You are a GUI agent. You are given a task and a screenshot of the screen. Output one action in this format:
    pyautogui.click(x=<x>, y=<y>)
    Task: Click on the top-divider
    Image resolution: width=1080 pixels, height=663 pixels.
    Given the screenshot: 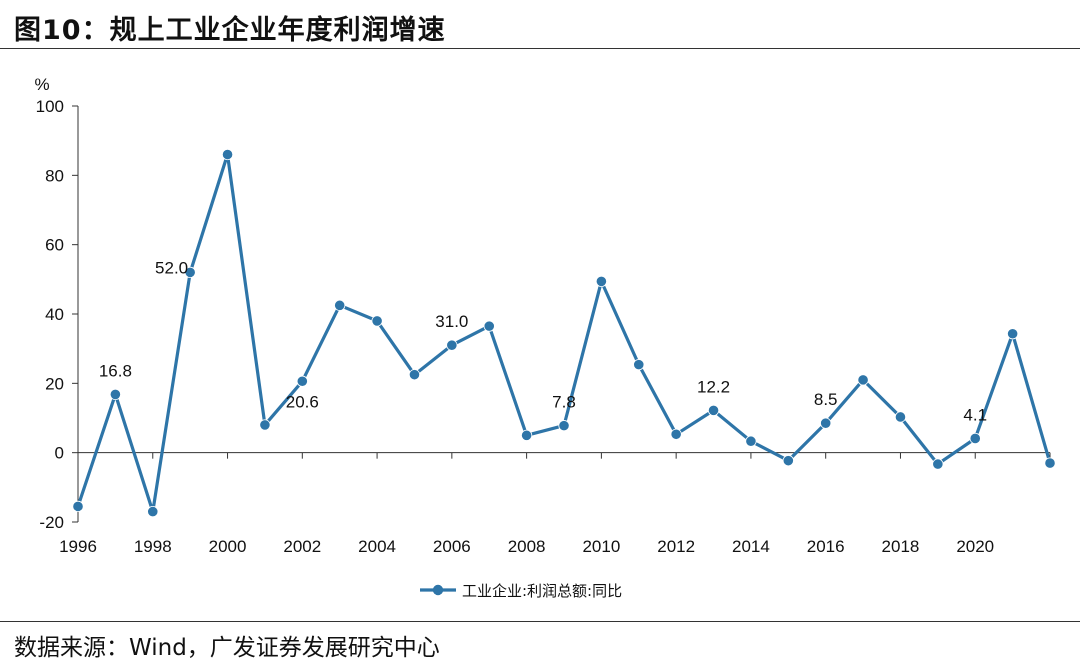 What is the action you would take?
    pyautogui.click(x=540, y=48)
    